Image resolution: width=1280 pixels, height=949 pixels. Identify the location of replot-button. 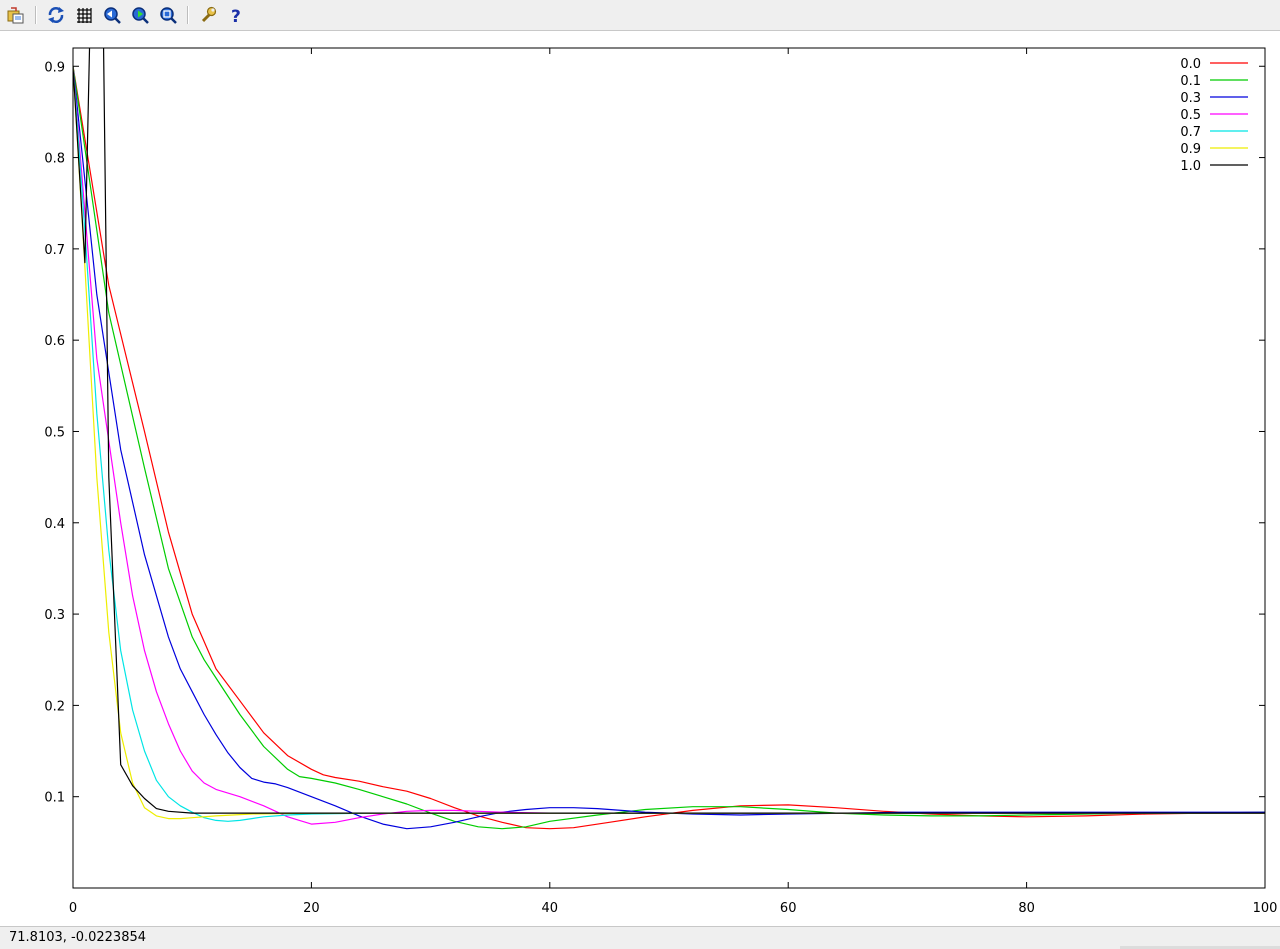
(56, 15).